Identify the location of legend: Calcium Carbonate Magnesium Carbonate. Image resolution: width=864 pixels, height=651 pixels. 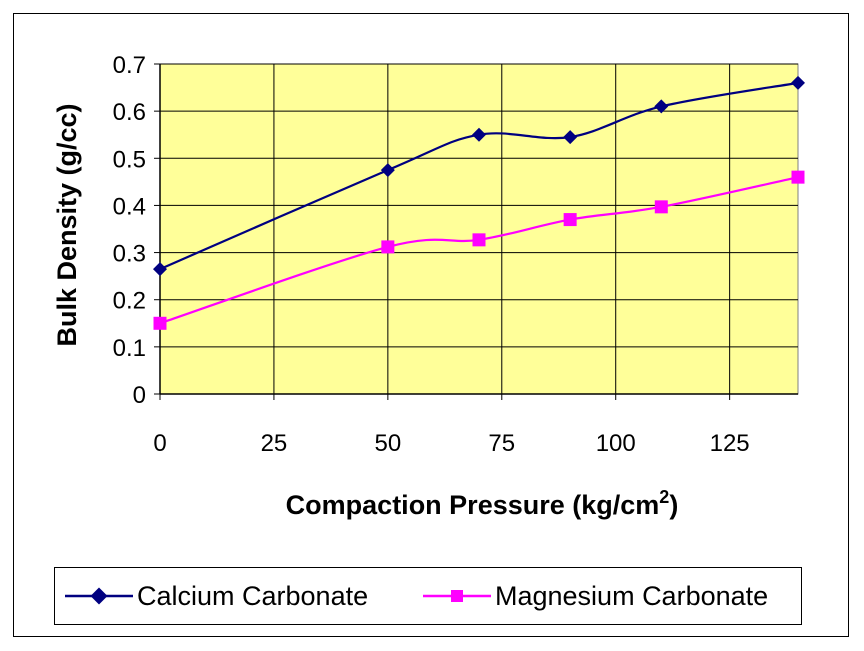
(428, 596).